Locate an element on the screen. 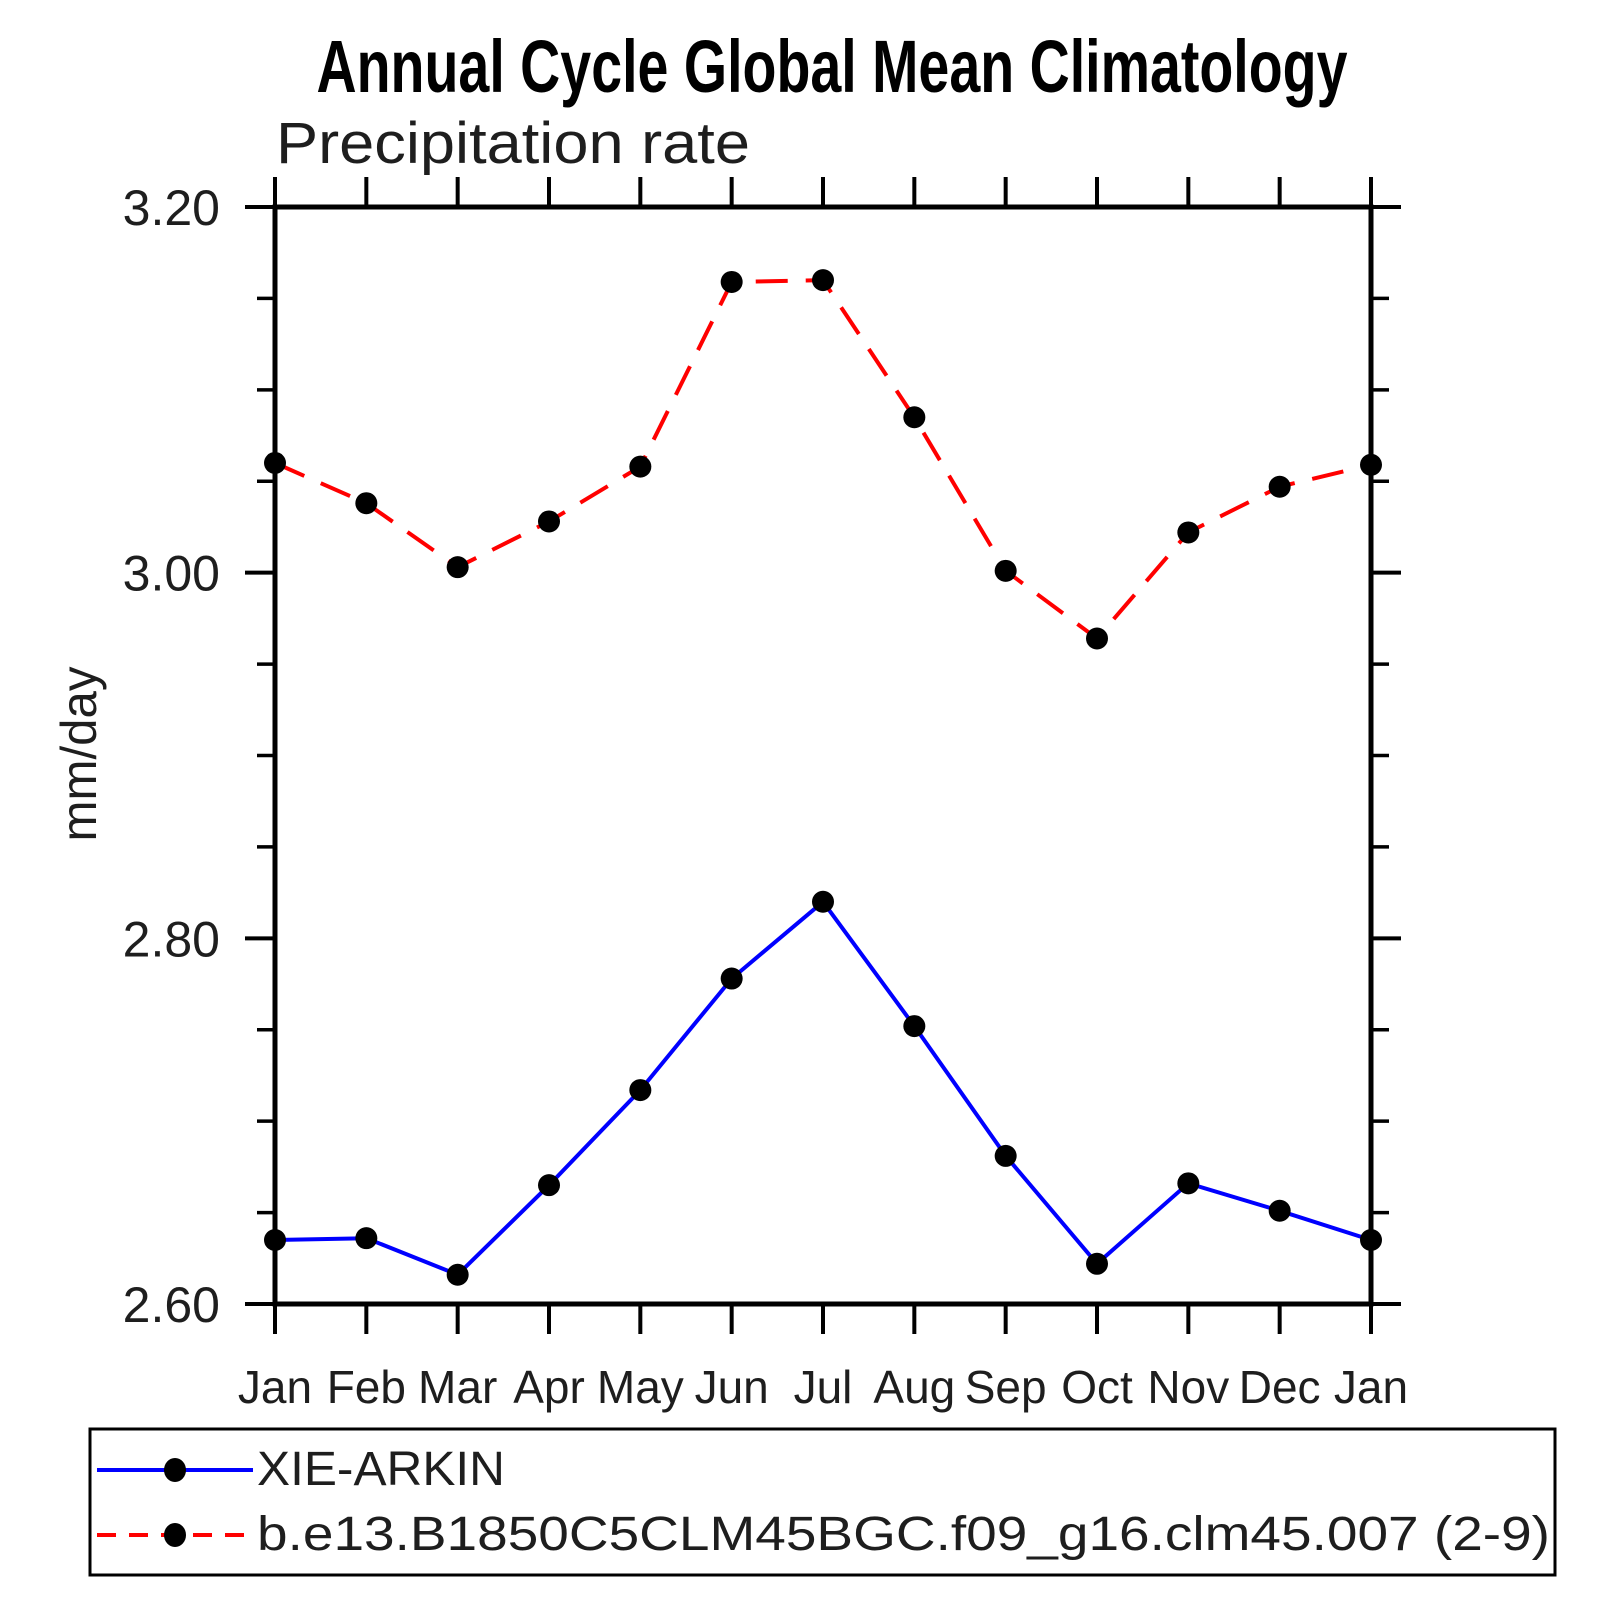  chart-subtitle: Precipitation rate is located at coordinates (513, 143).